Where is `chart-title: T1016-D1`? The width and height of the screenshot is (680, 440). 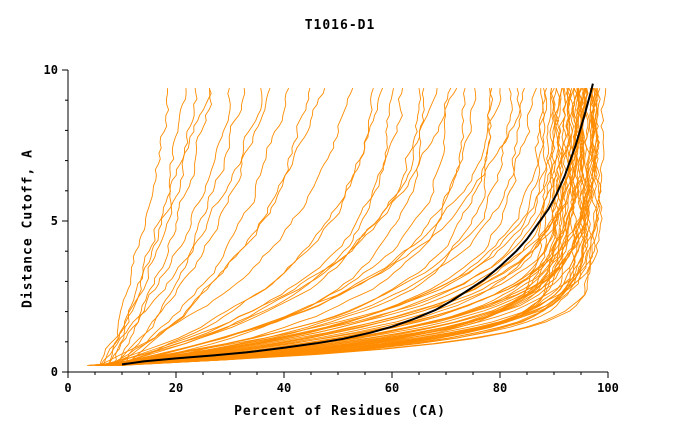
chart-title: T1016-D1 is located at coordinates (340, 25).